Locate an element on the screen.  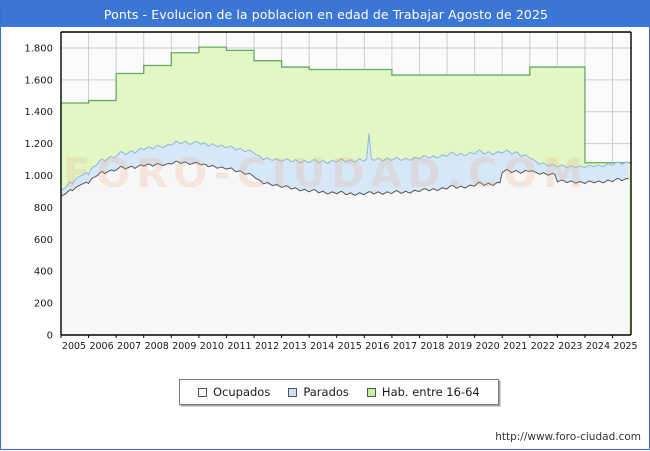
legend-item-habitantes: Hab. entre 16-64 is located at coordinates (423, 392).